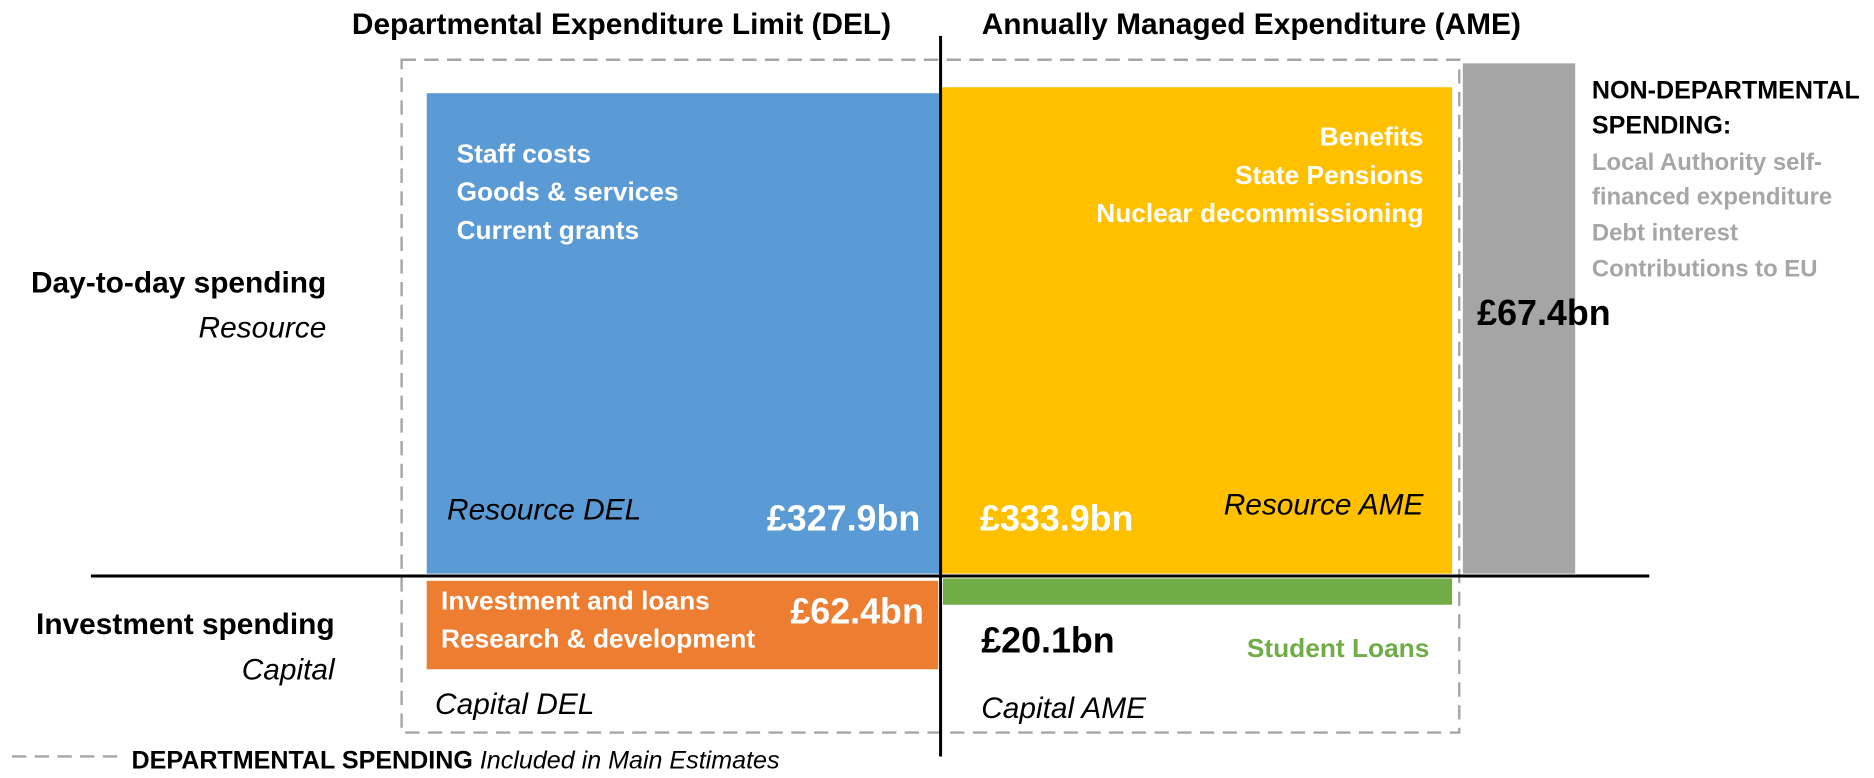 Image resolution: width=1874 pixels, height=778 pixels. What do you see at coordinates (1712, 197) in the screenshot?
I see `non-dep-item: financed expenditure` at bounding box center [1712, 197].